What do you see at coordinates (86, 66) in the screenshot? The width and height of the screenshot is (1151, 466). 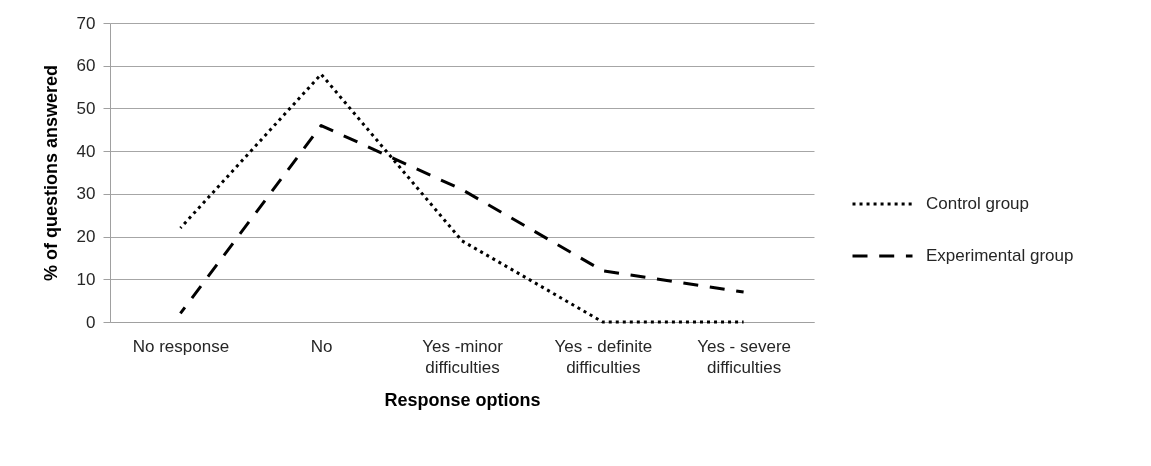 I see `y-tick-label: 60` at bounding box center [86, 66].